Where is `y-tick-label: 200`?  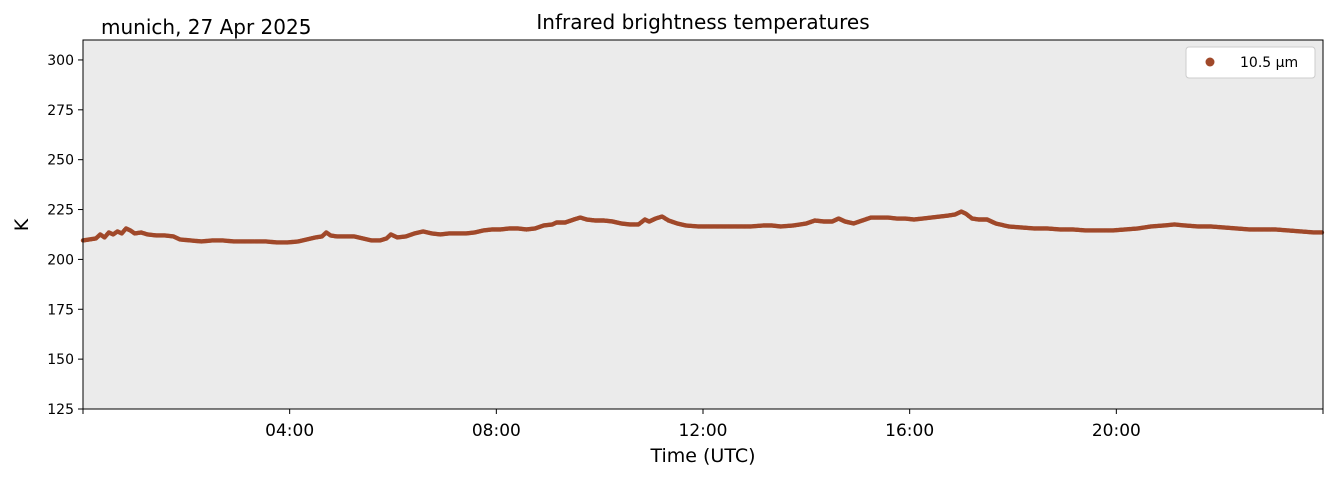
y-tick-label: 200 is located at coordinates (60, 260).